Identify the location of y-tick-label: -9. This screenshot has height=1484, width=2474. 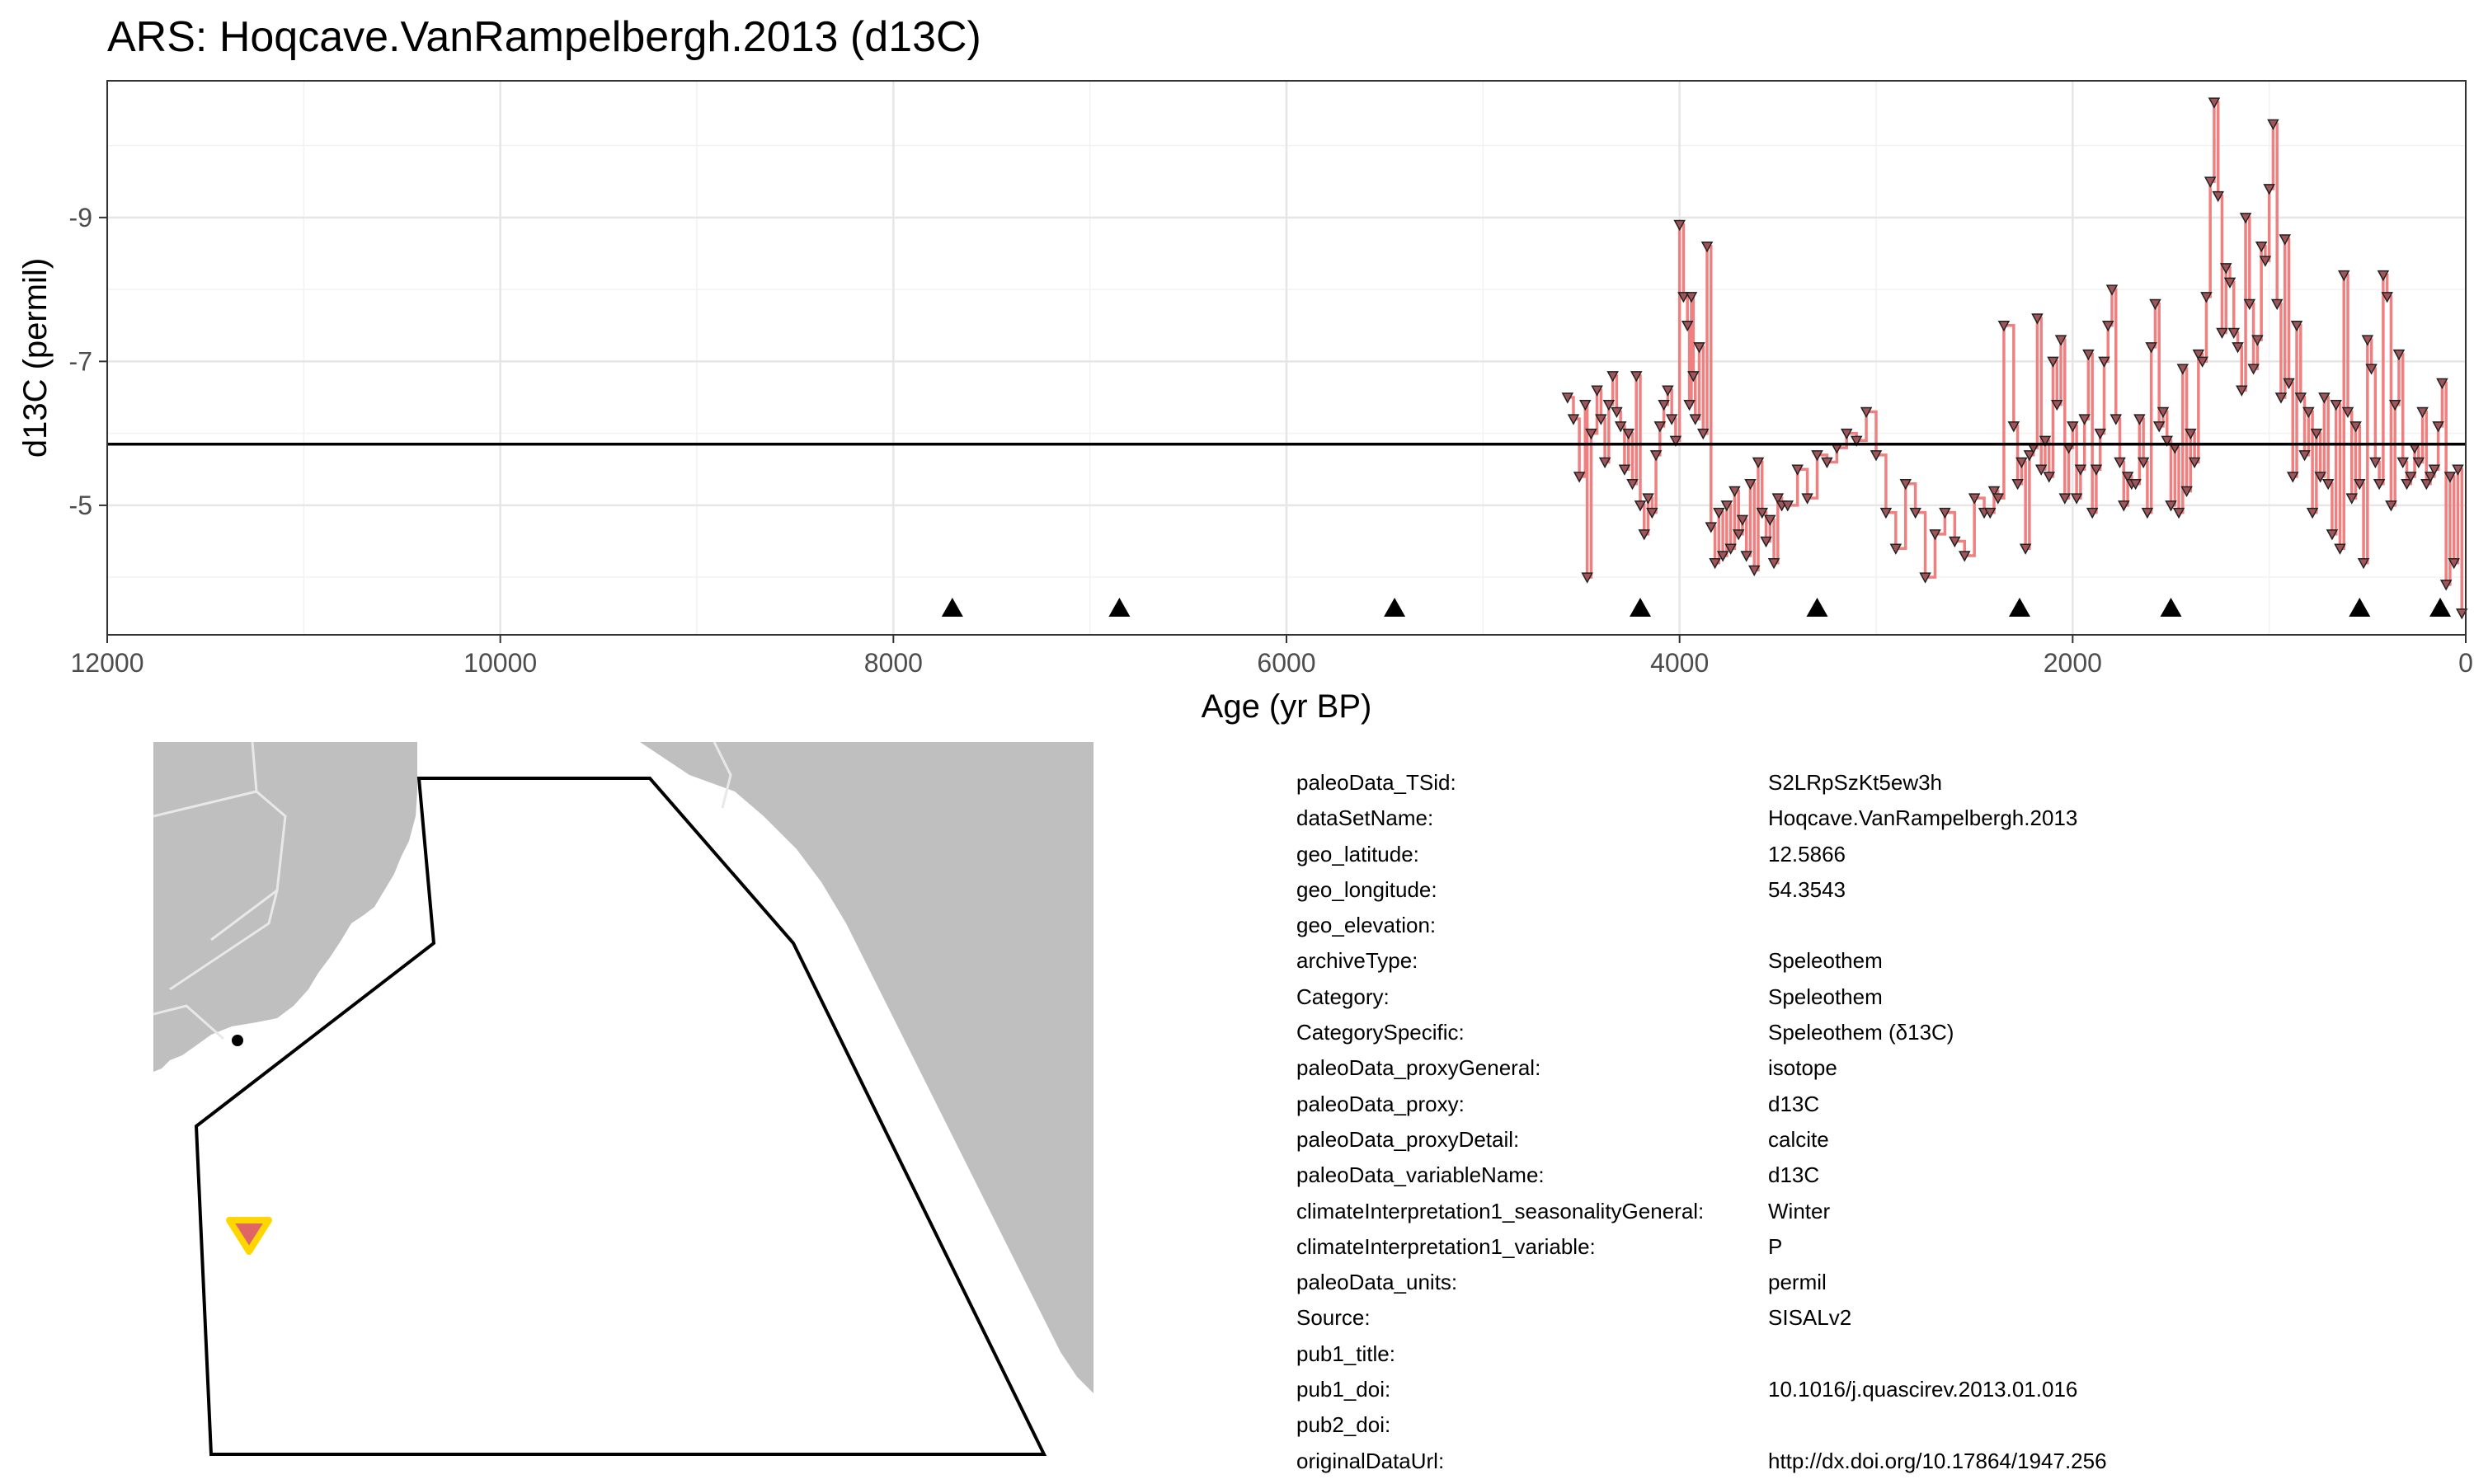
(80, 217).